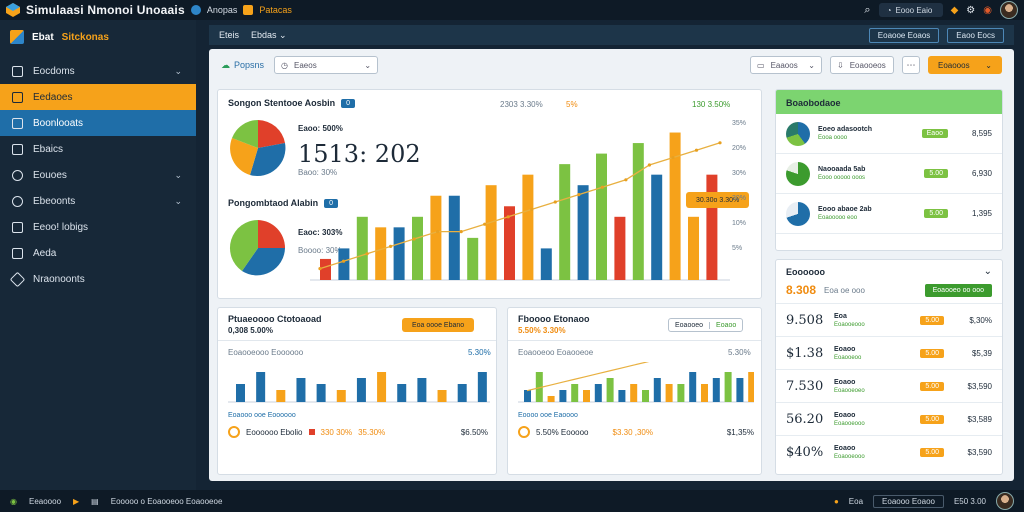 The height and width of the screenshot is (512, 1024). I want to click on trend-tab-1: Eoaooeo, so click(690, 325).